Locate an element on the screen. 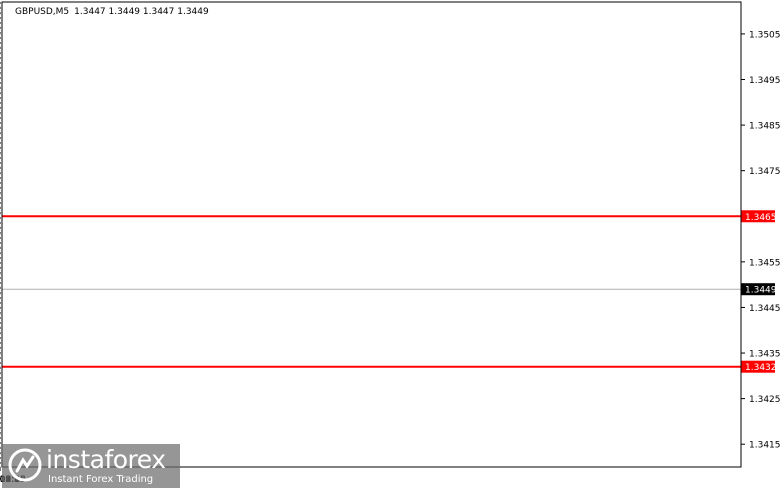  y-tick-label: 1.3435 is located at coordinates (765, 355).